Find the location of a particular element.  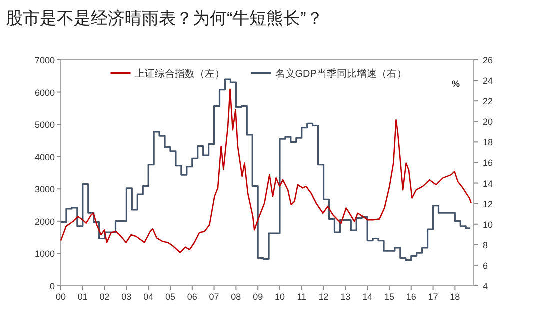

x-tick-label: 03 is located at coordinates (127, 297).